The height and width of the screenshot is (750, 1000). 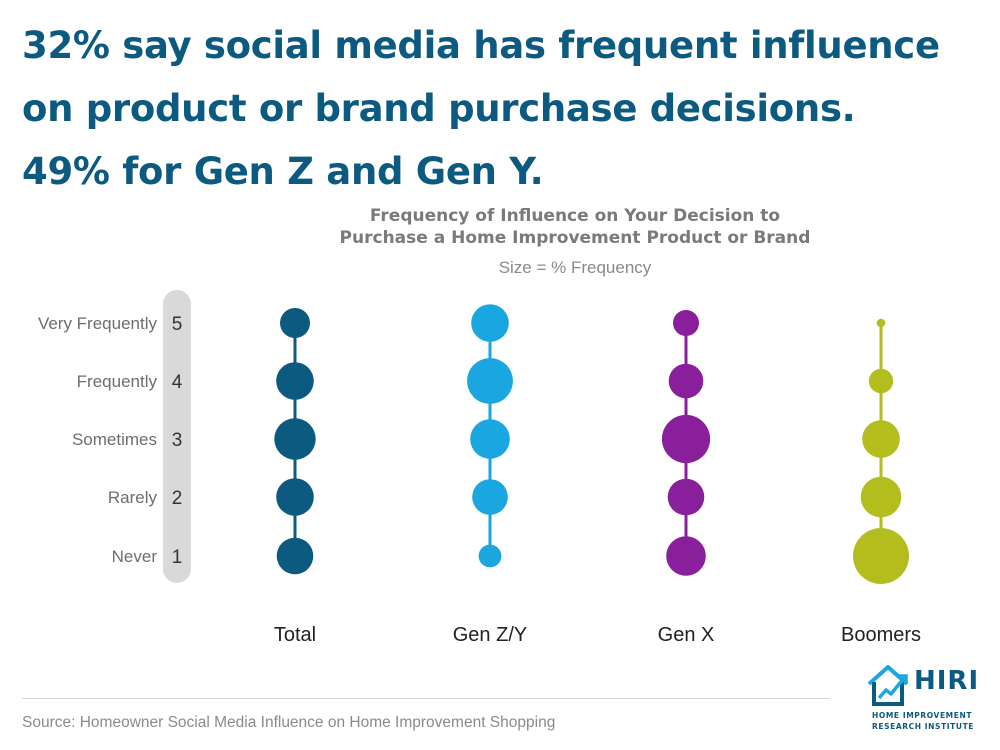 What do you see at coordinates (98, 323) in the screenshot?
I see `level-label: Very Frequently` at bounding box center [98, 323].